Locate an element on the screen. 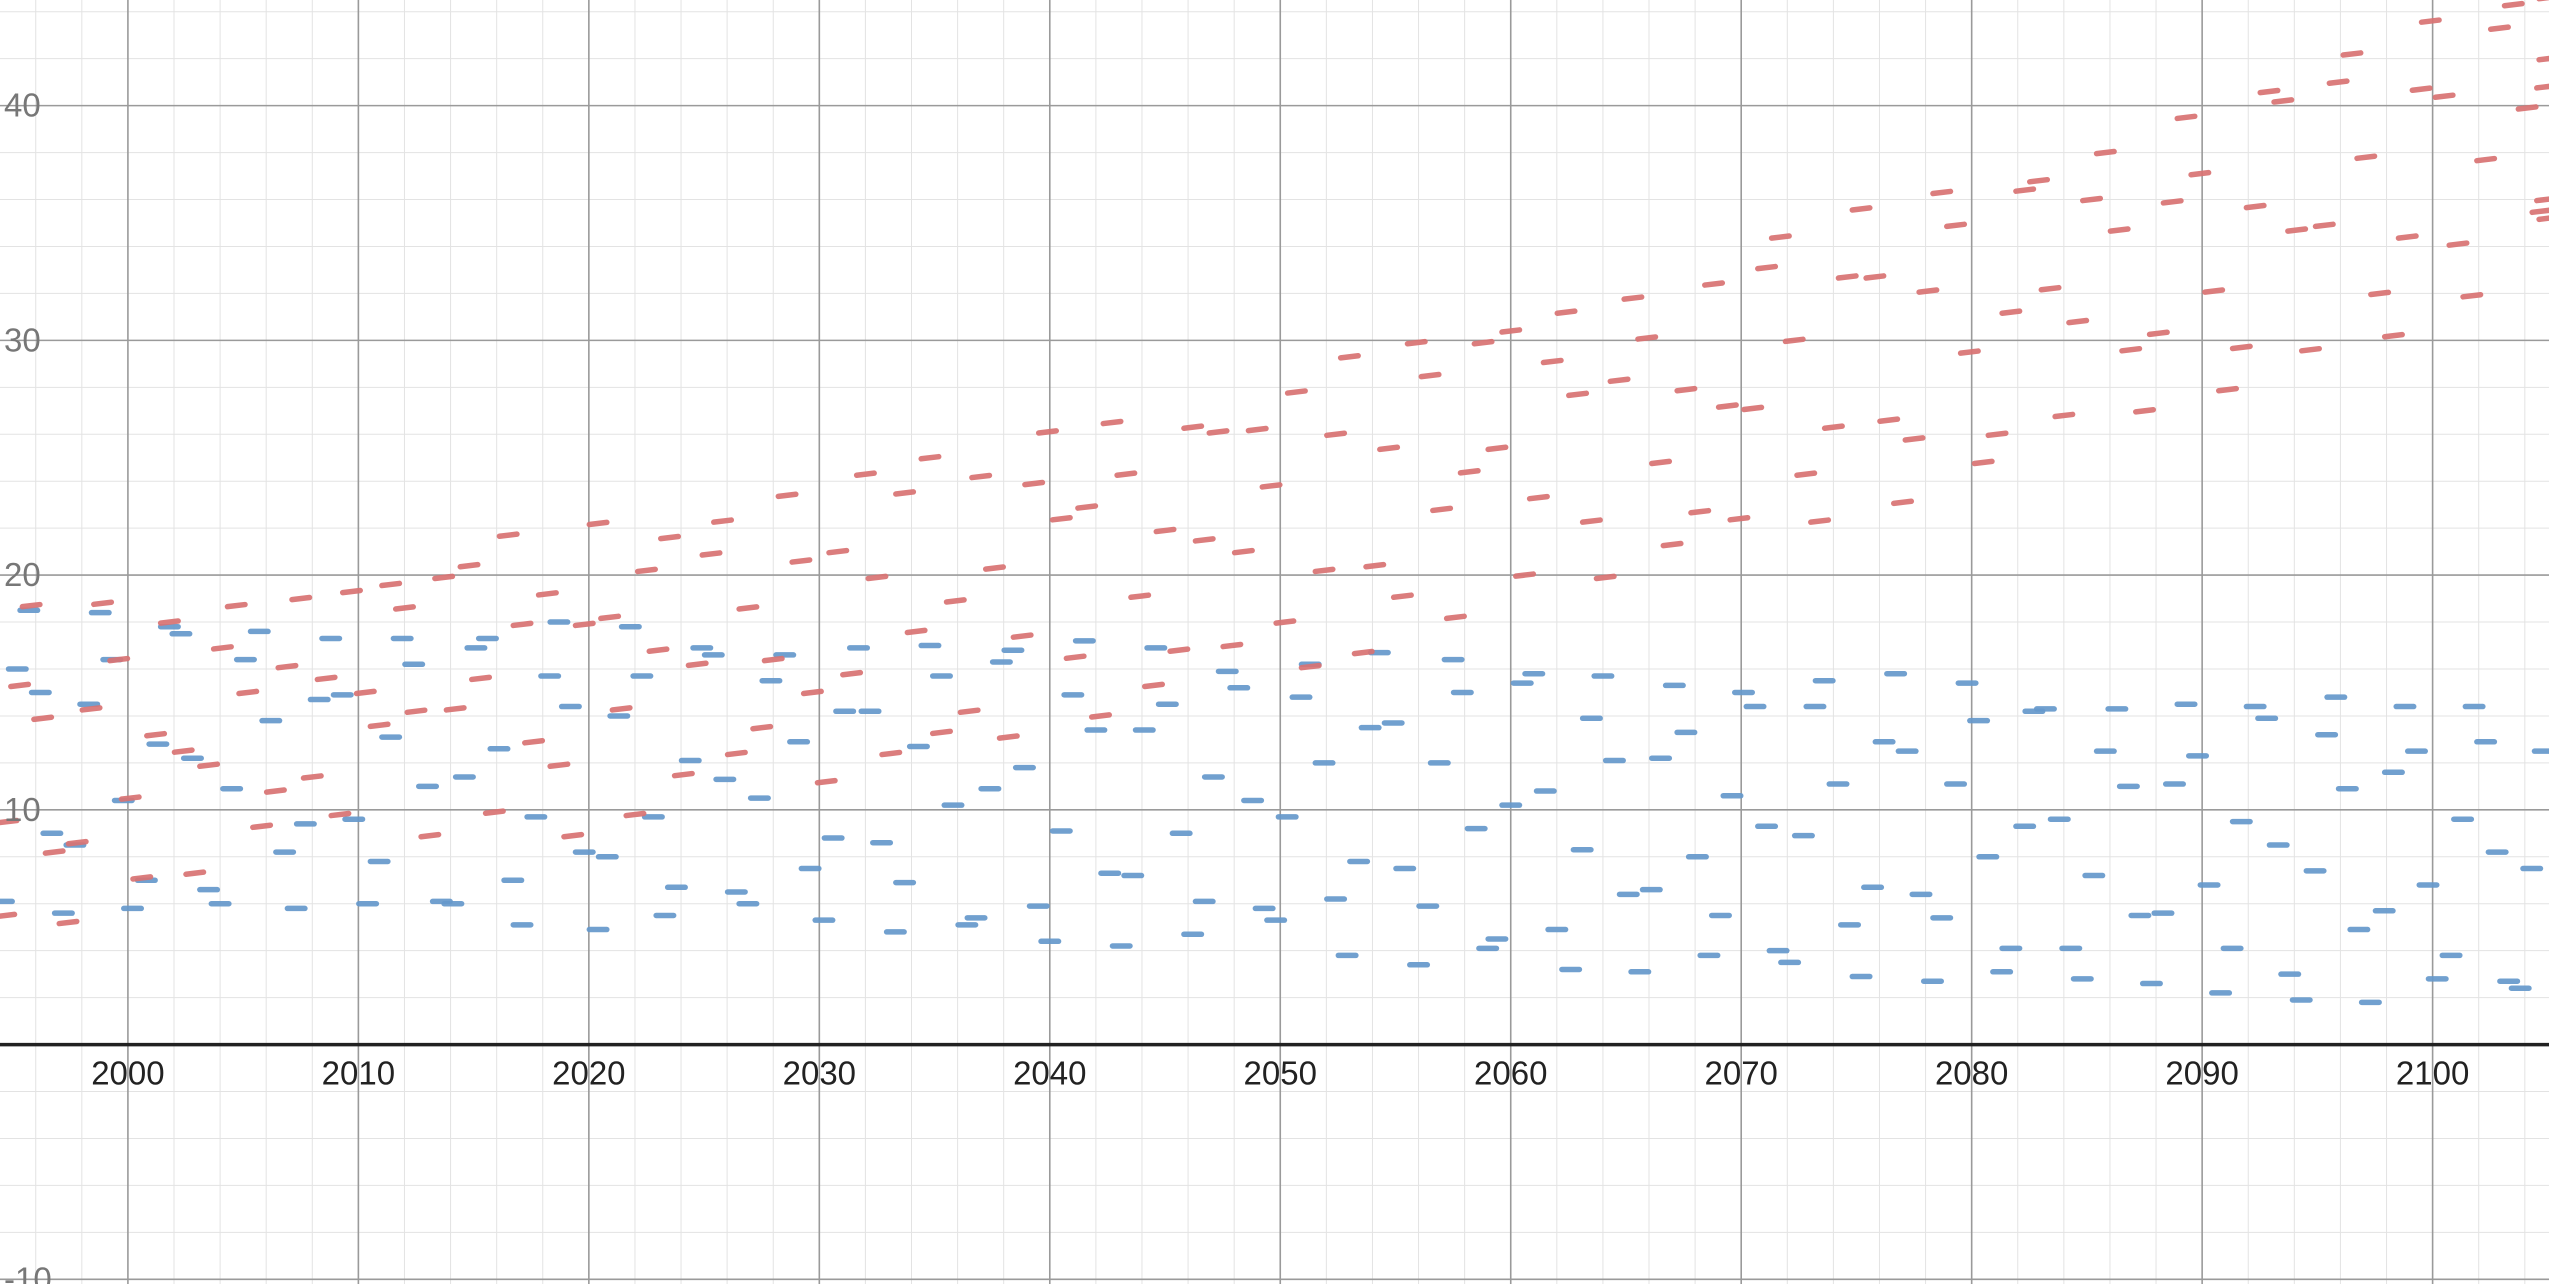  x-tick-label: 2060 is located at coordinates (1510, 1073).